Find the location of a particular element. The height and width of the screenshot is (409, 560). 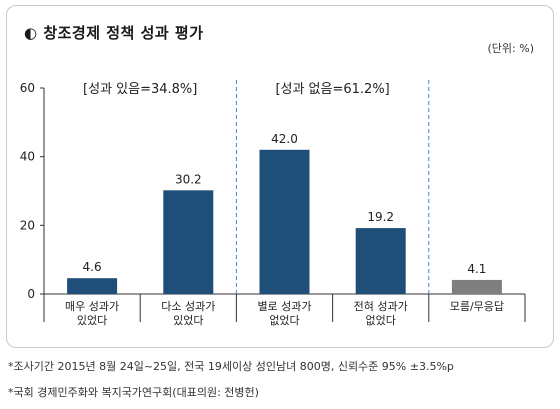

category-label: 다소 성과가 is located at coordinates (188, 306).